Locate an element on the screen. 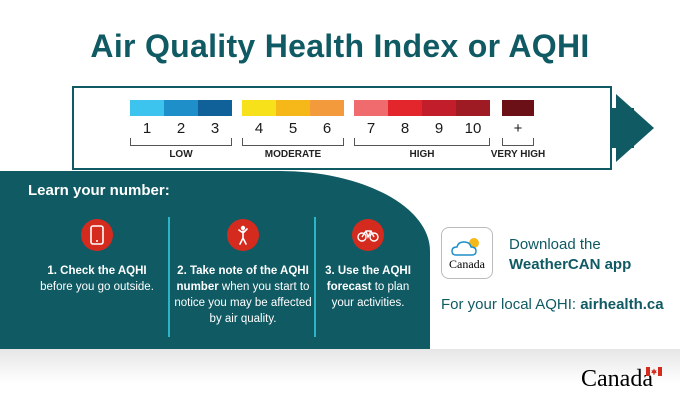 The height and width of the screenshot is (406, 680). weathercan-app-icon: Canada is located at coordinates (467, 253).